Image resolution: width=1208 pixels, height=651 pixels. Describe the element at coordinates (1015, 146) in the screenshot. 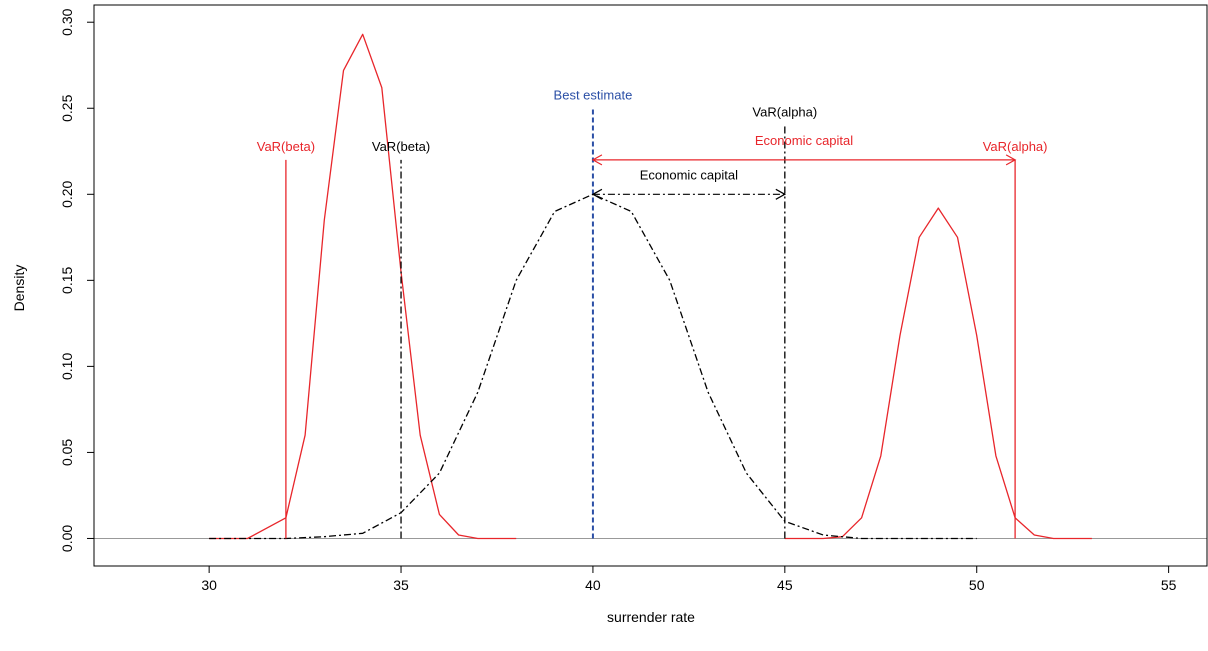

I see `vline-label-5: VaR(alpha)` at that location.